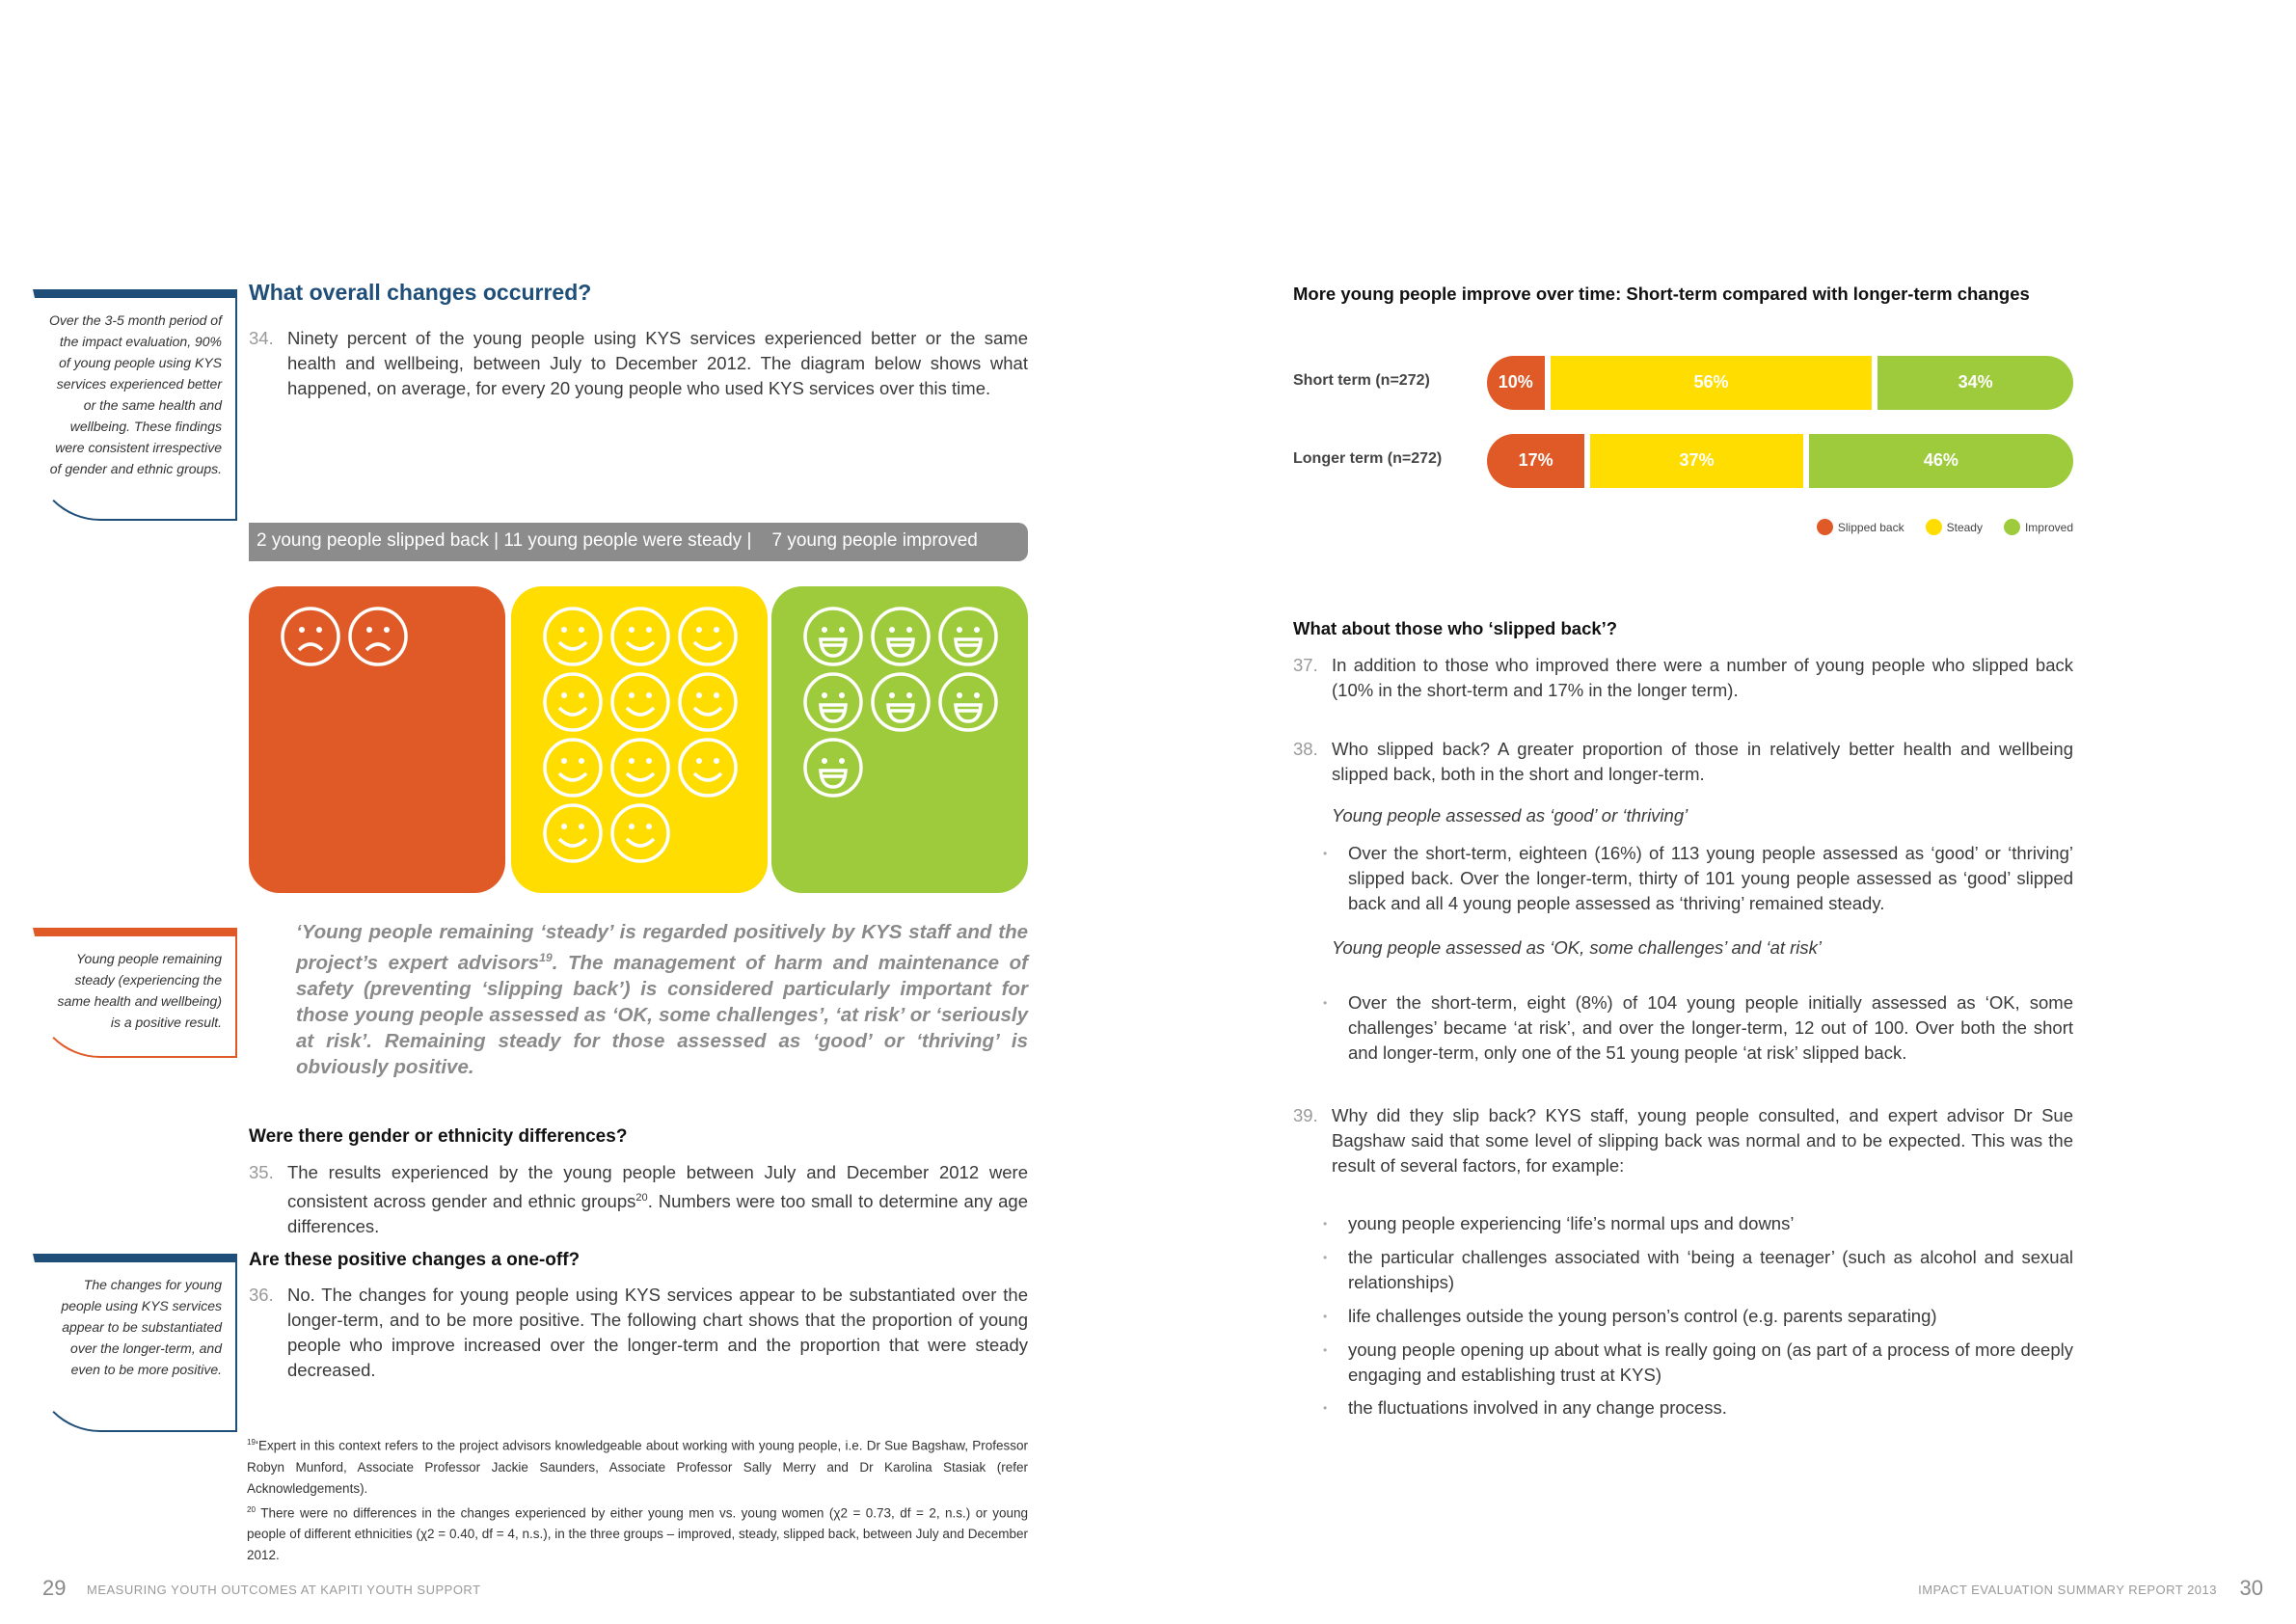 The height and width of the screenshot is (1624, 2296). Describe the element at coordinates (546, 957) in the screenshot. I see `footnote-ref: 19` at that location.